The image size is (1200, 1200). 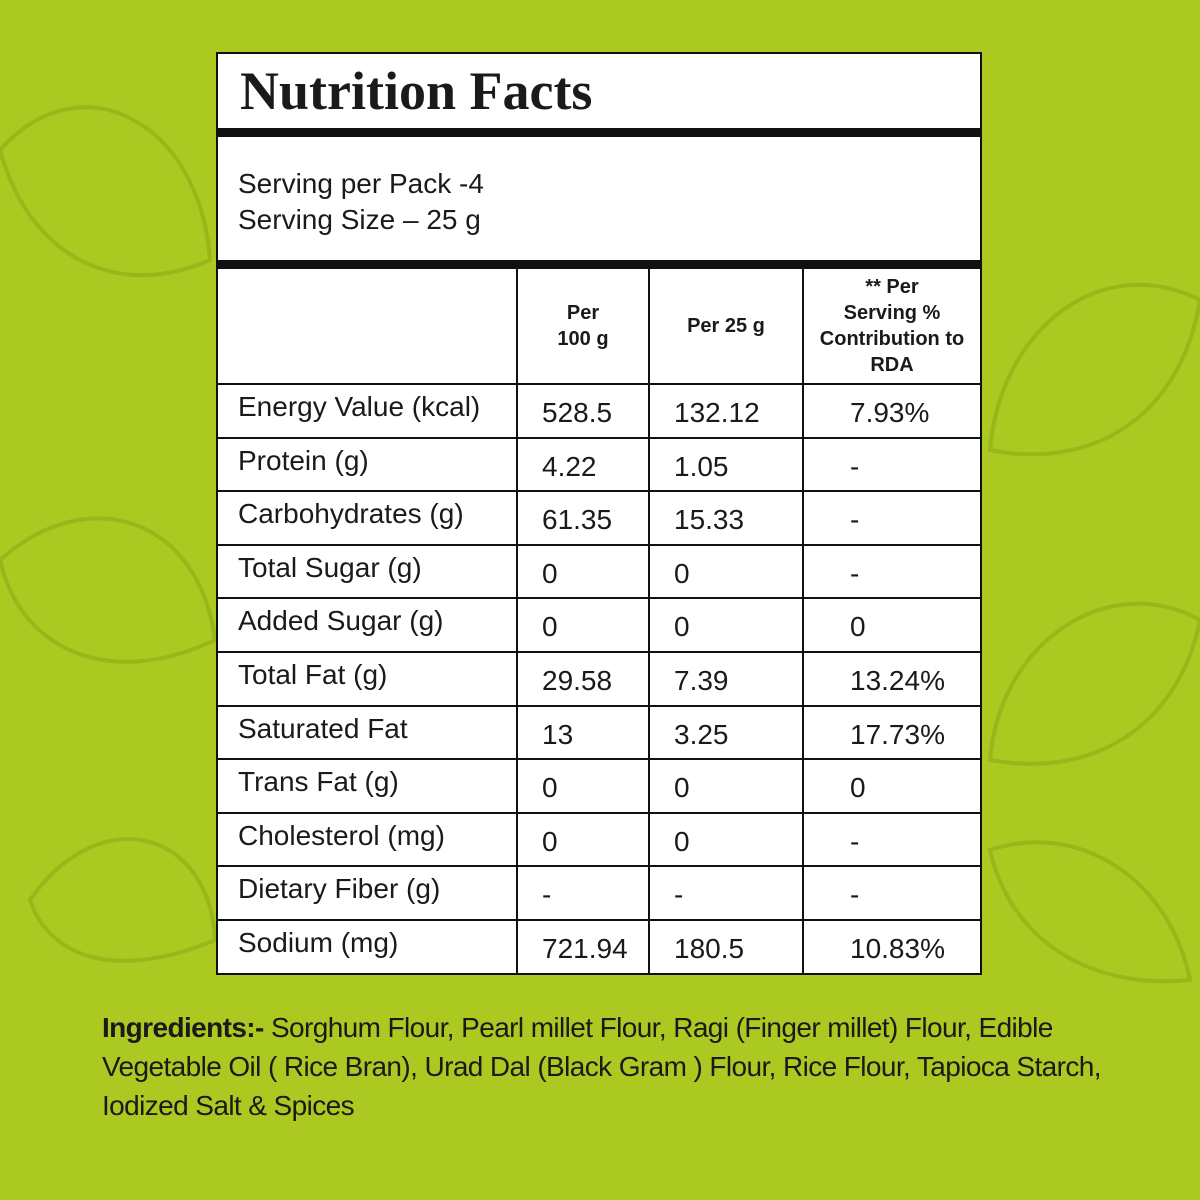 I want to click on nutrient-name: Cholesterol (mg), so click(x=368, y=840).